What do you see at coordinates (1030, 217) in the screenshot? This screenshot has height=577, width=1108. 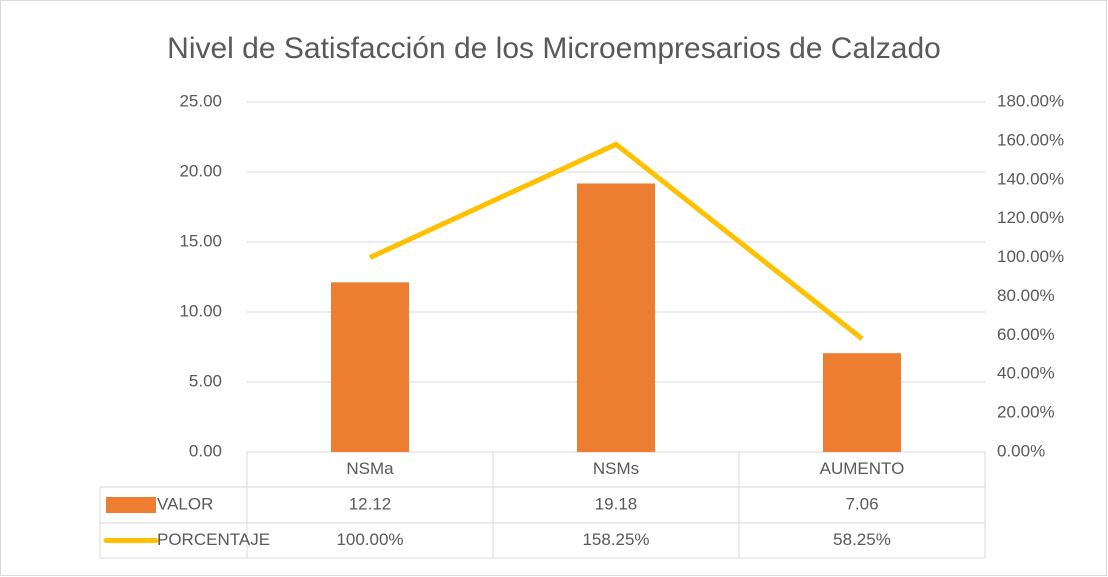 I see `y2-tick-label: 120.00%` at bounding box center [1030, 217].